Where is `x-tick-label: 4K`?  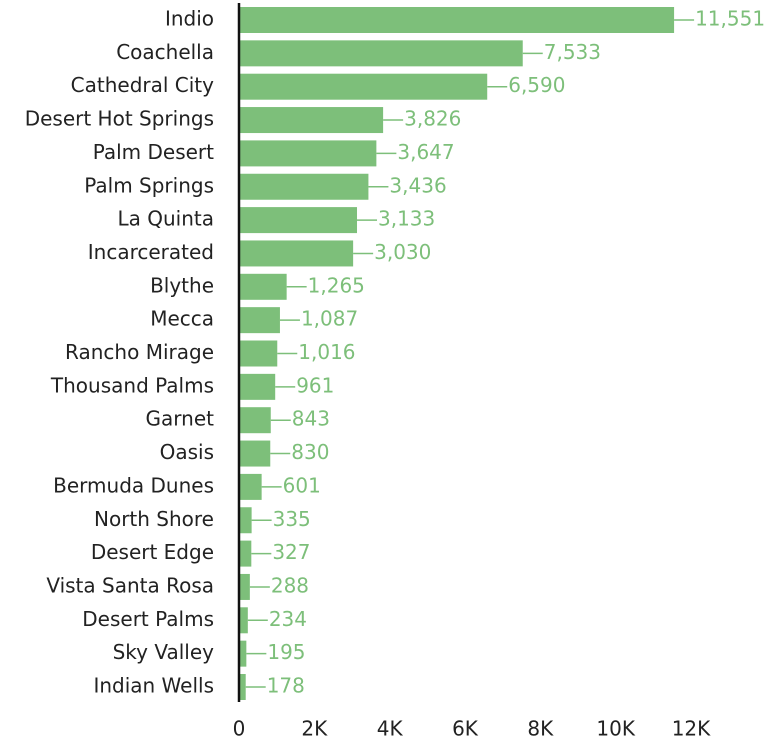
x-tick-label: 4K is located at coordinates (390, 729).